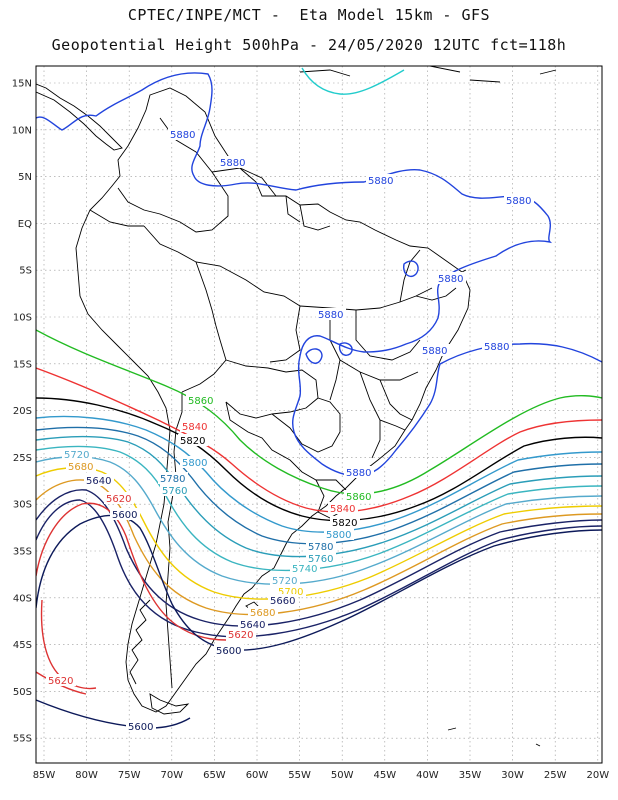 This screenshot has width=618, height=800. What do you see at coordinates (299, 775) in the screenshot?
I see `lon-label: 55W` at bounding box center [299, 775].